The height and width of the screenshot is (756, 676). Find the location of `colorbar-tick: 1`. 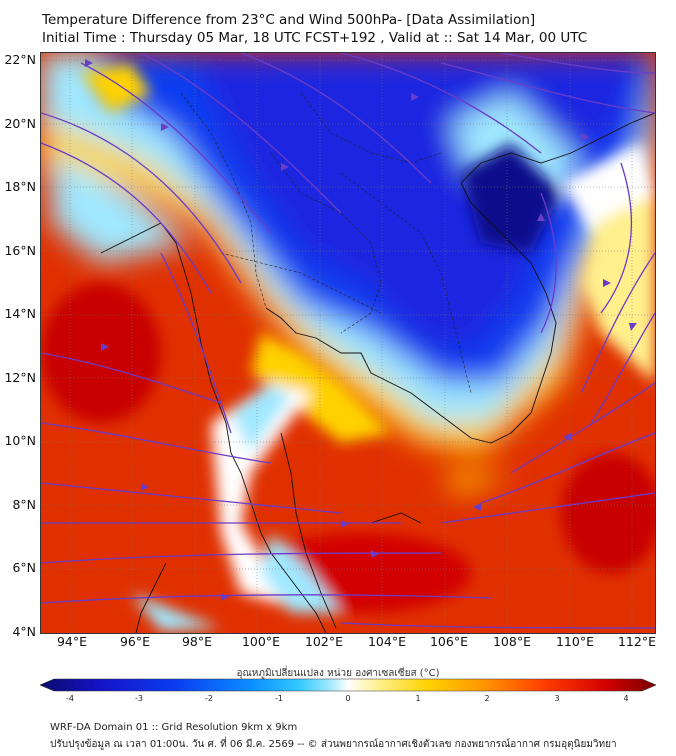

colorbar-tick: 1 is located at coordinates (418, 698).